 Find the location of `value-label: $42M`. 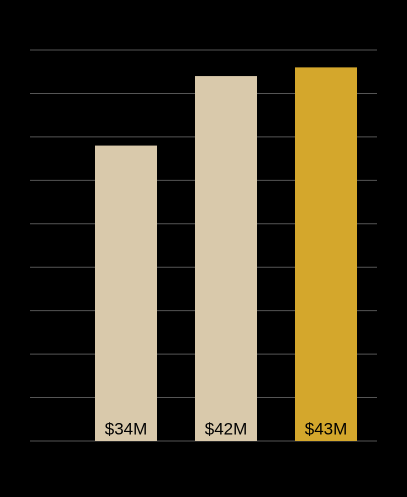

value-label: $42M is located at coordinates (226, 428).